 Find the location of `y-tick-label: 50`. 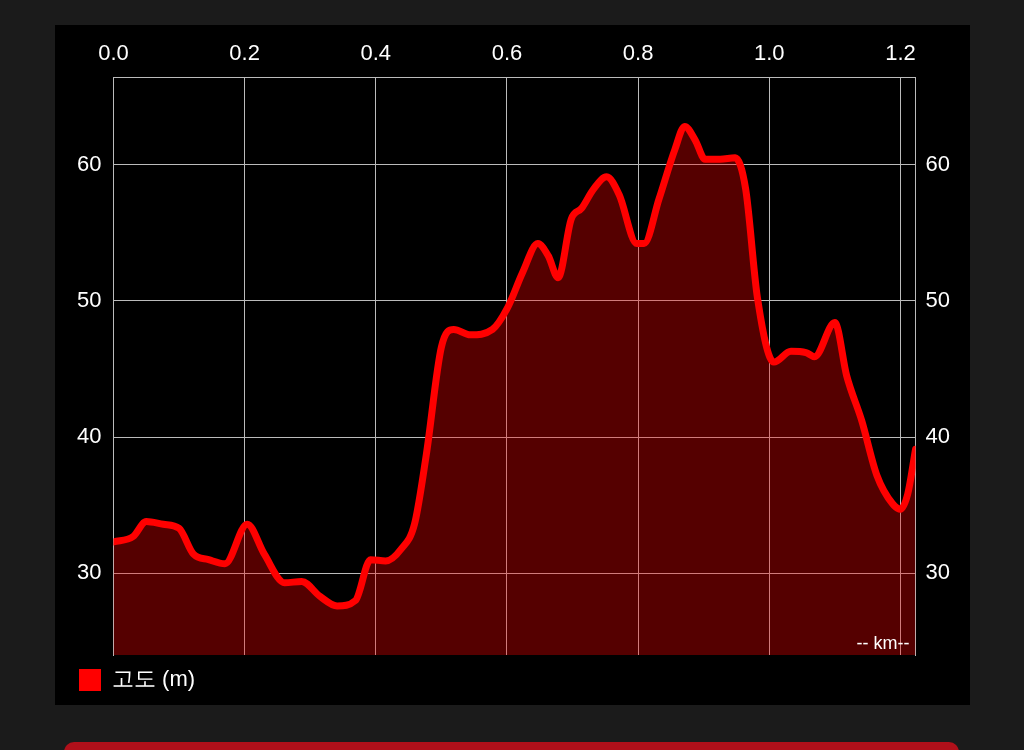

y-tick-label: 50 is located at coordinates (89, 299).